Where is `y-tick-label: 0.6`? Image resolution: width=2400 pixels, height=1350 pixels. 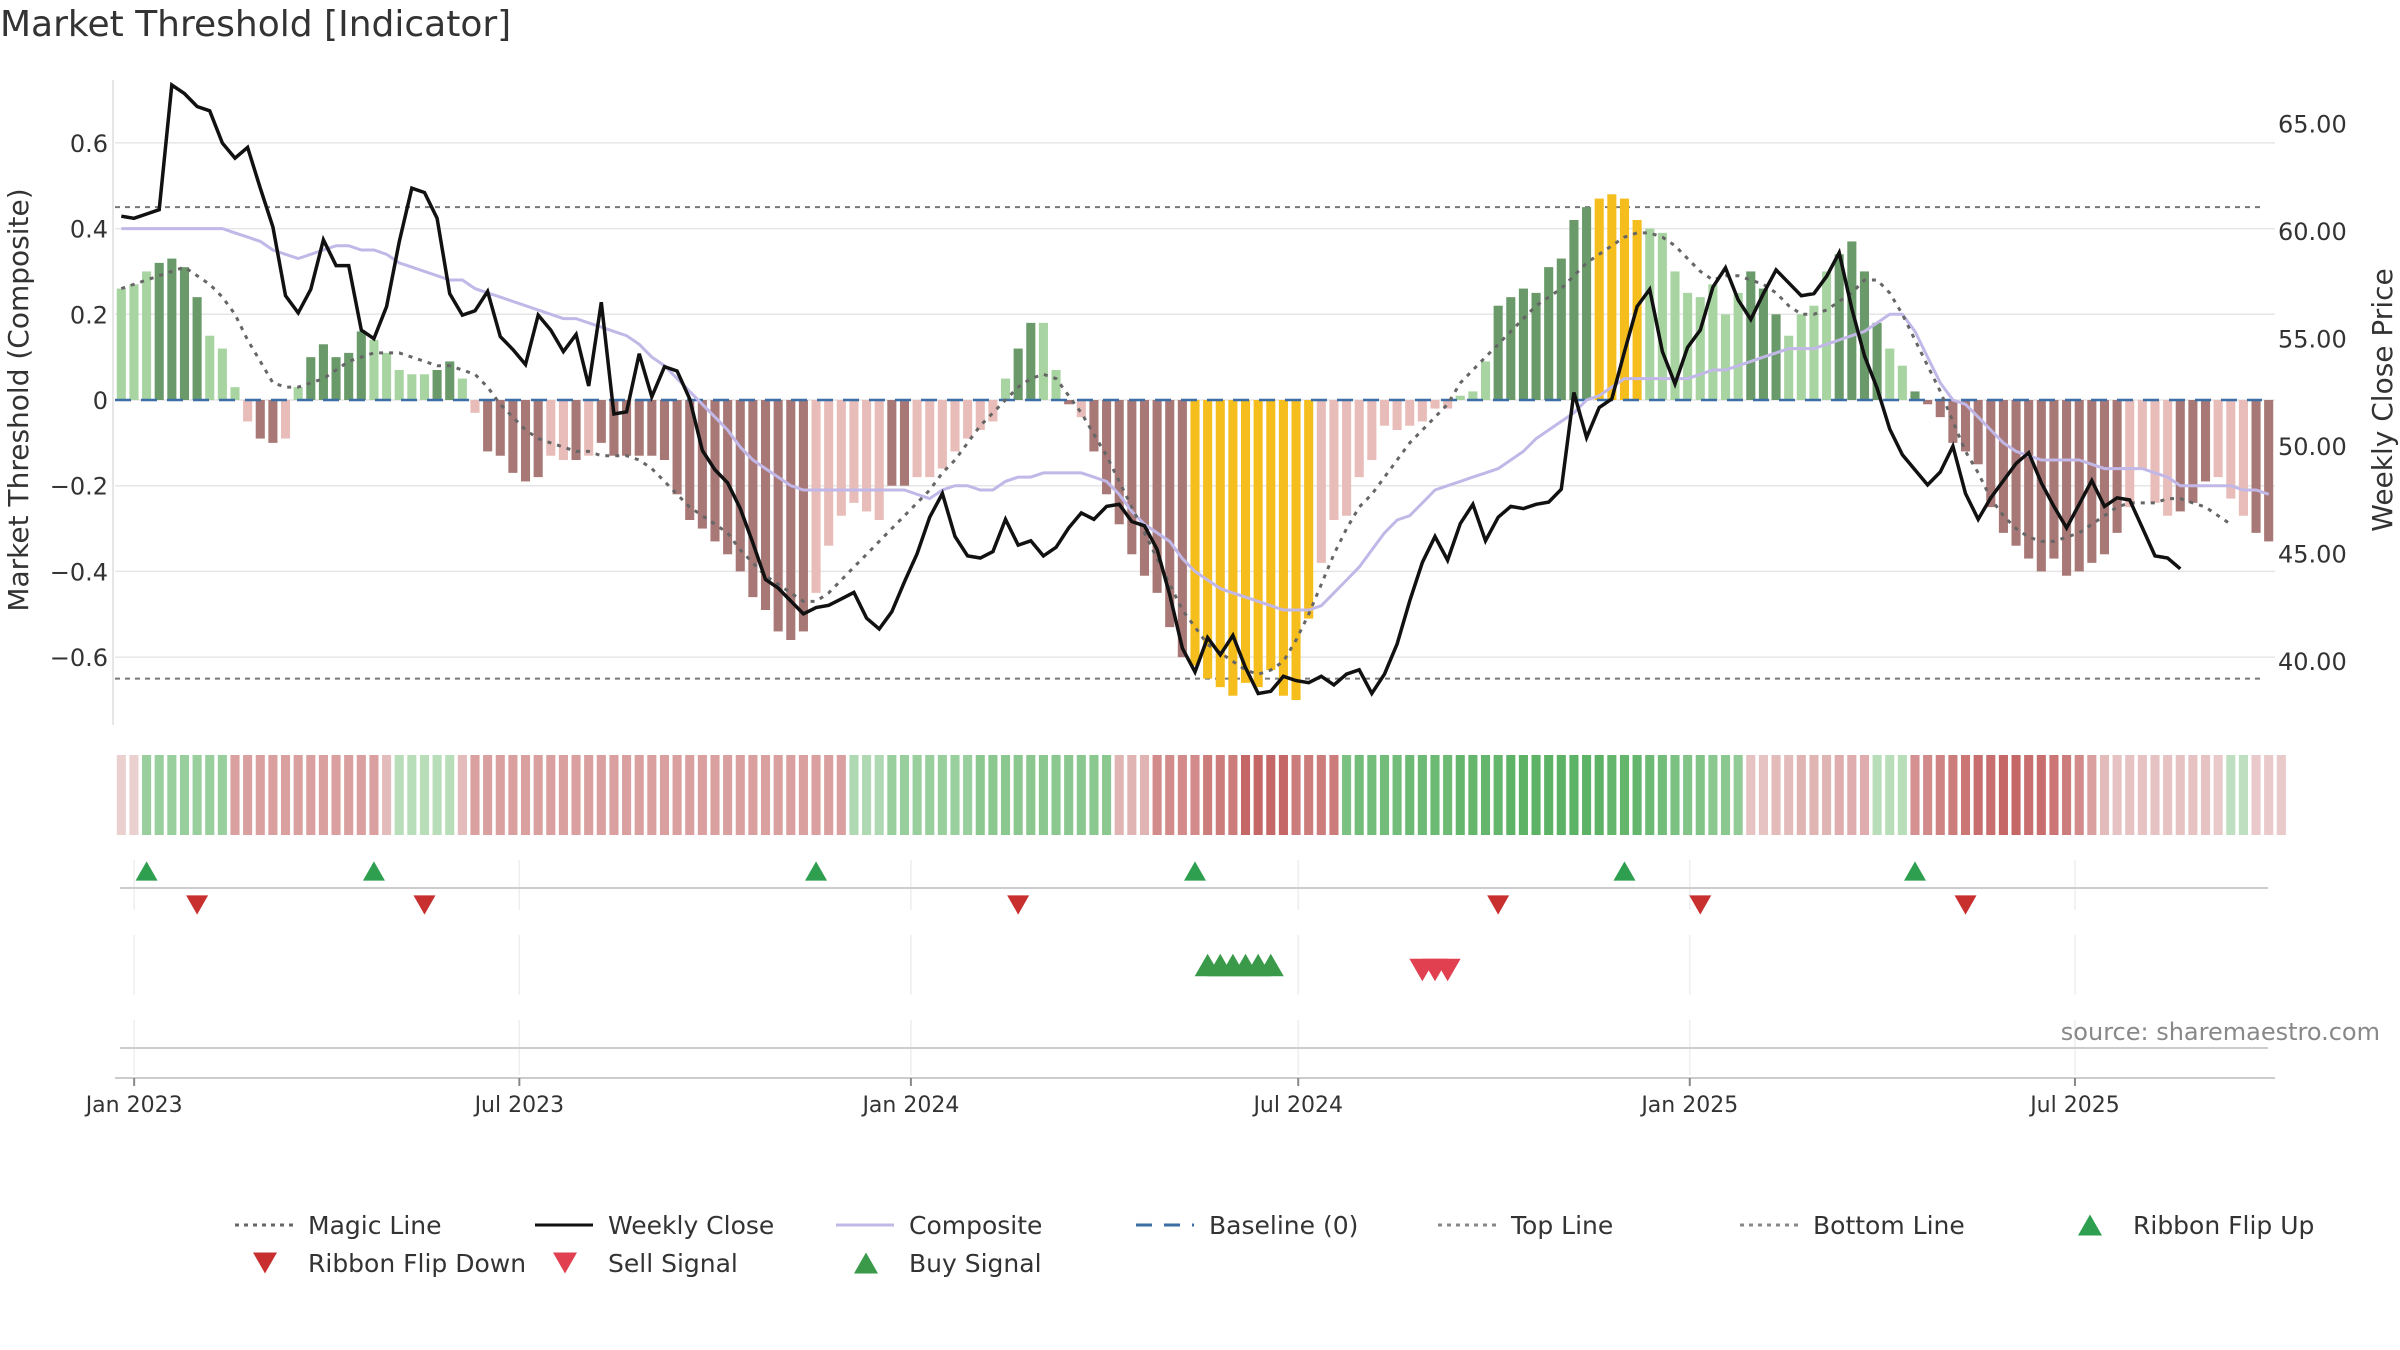 y-tick-label: 0.6 is located at coordinates (89, 144).